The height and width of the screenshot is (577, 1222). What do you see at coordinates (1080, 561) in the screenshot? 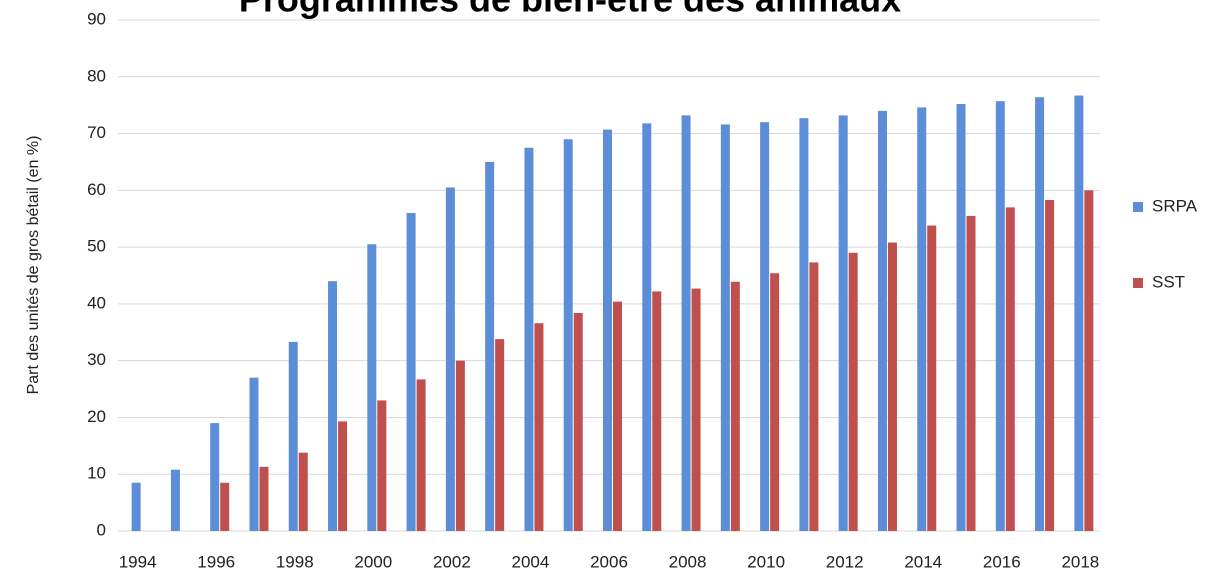
I see `x-tick-label: 2018` at bounding box center [1080, 561].